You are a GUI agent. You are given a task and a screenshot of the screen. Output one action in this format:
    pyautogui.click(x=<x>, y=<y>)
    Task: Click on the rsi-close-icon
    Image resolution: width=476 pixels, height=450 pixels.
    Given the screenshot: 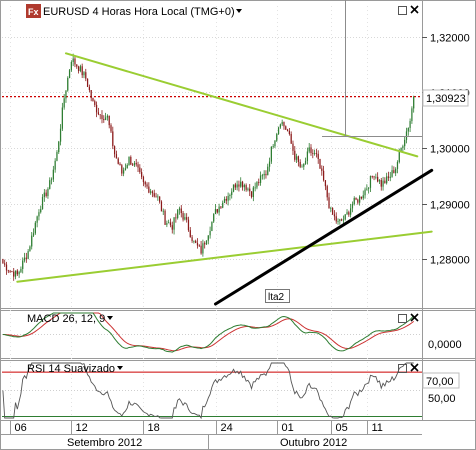 What is the action you would take?
    pyautogui.click(x=414, y=367)
    